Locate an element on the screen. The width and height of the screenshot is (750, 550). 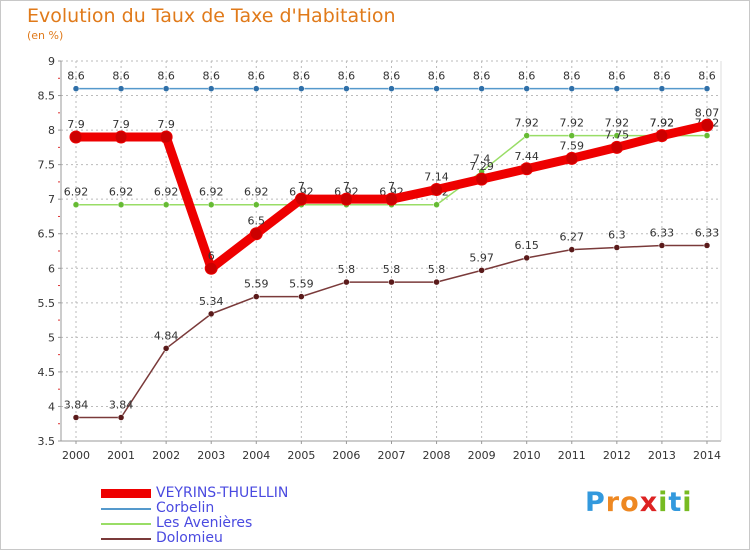
y-tick-label: 5.5 is located at coordinates (47, 303).